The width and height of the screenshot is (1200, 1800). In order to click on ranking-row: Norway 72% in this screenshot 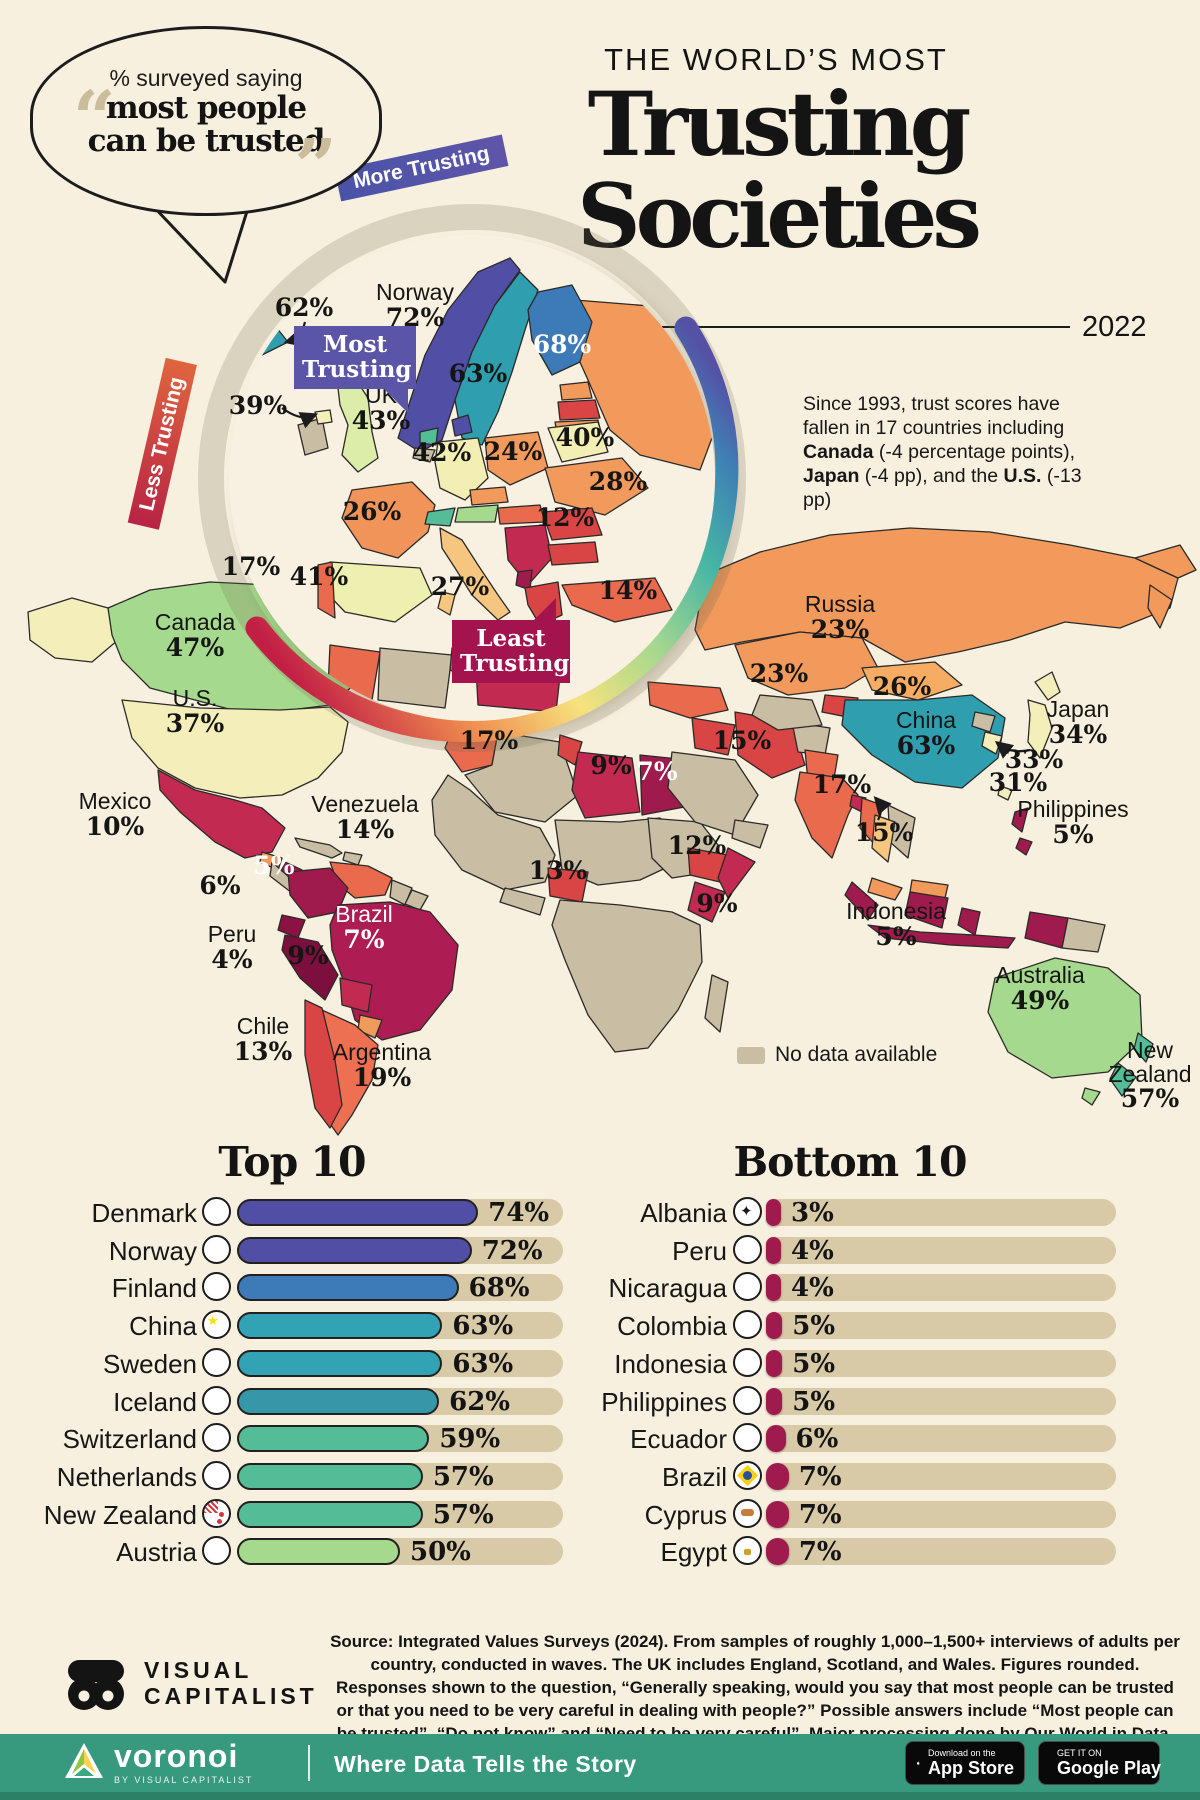, I will do `click(600, 1251)`.